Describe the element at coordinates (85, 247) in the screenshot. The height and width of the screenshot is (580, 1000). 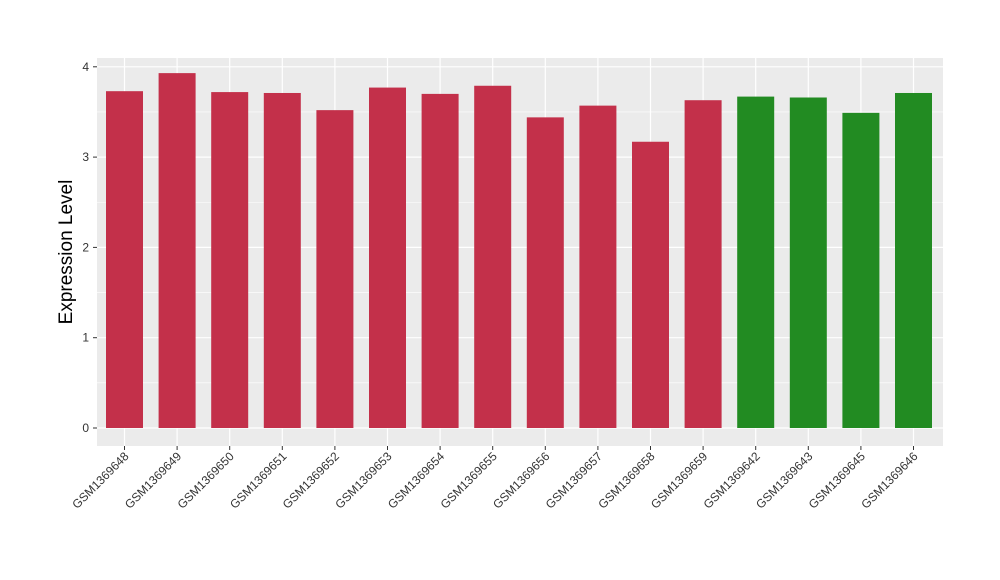
I see `y-tick-label: 2` at that location.